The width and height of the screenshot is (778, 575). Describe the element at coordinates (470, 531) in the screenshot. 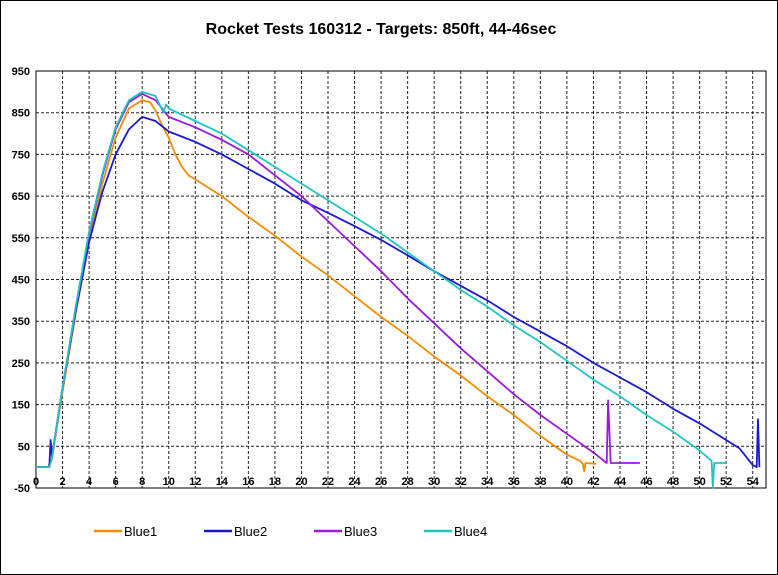

I see `legend-label-blue4: Blue4` at that location.